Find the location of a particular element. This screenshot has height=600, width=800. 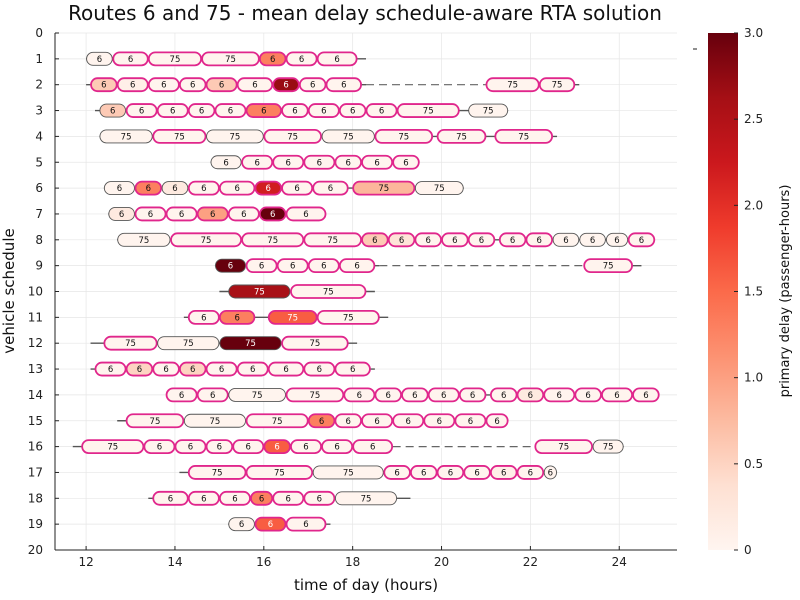

schedule-row-5: 6 6 6 6 6 6 6 is located at coordinates (315, 162).